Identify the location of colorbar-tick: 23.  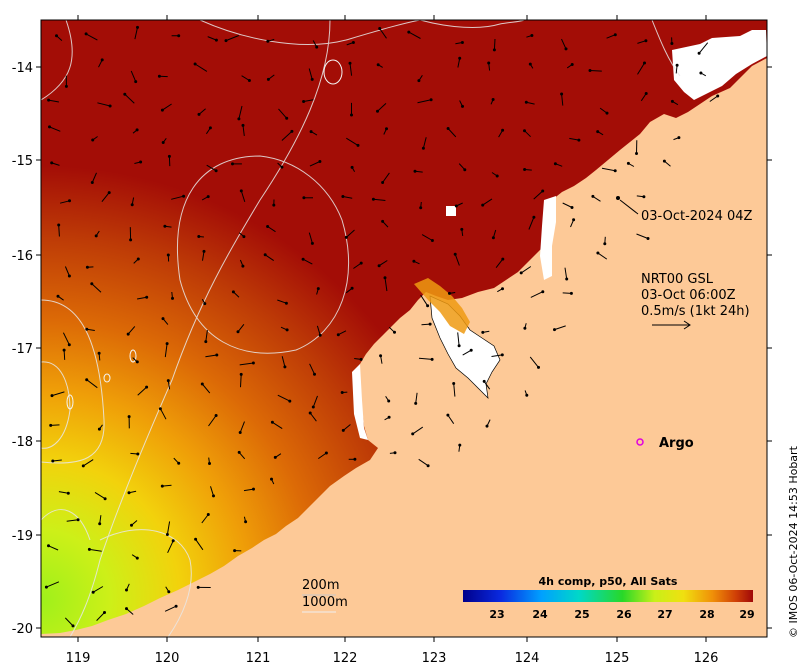
(496, 614).